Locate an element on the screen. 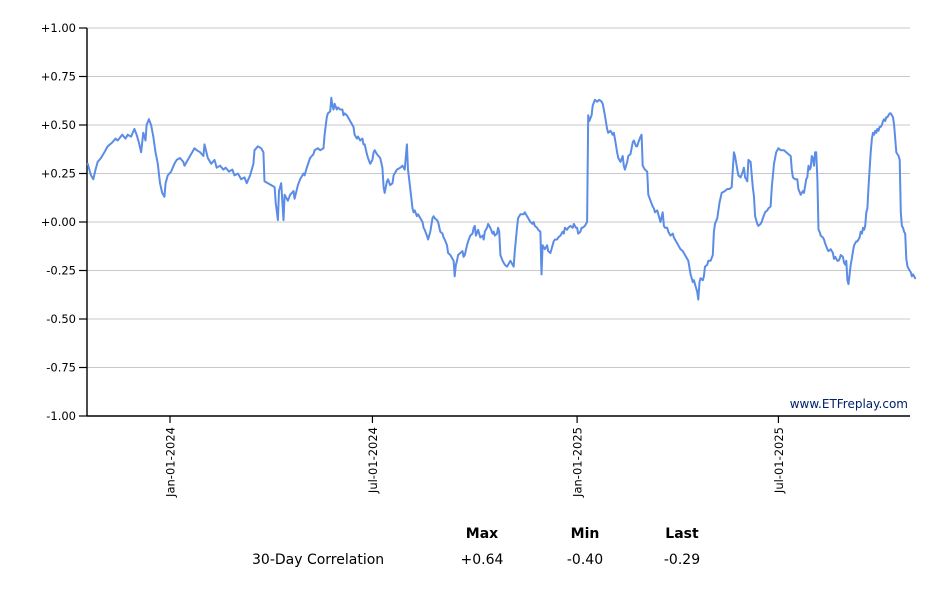  stats-value-max: +0.64 is located at coordinates (482, 560).